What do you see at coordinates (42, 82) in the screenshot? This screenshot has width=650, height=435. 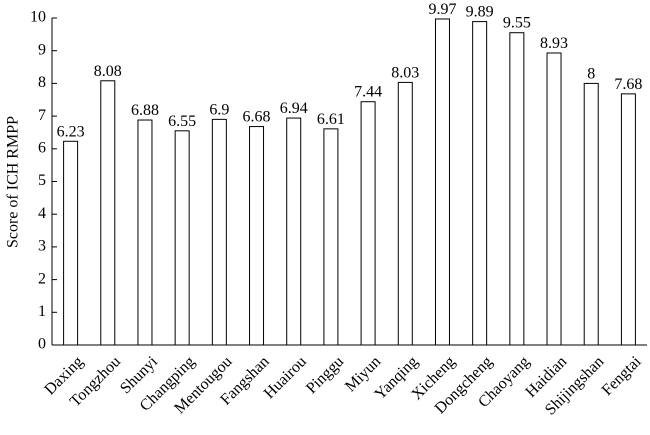 I see `y-tick-label: 8` at bounding box center [42, 82].